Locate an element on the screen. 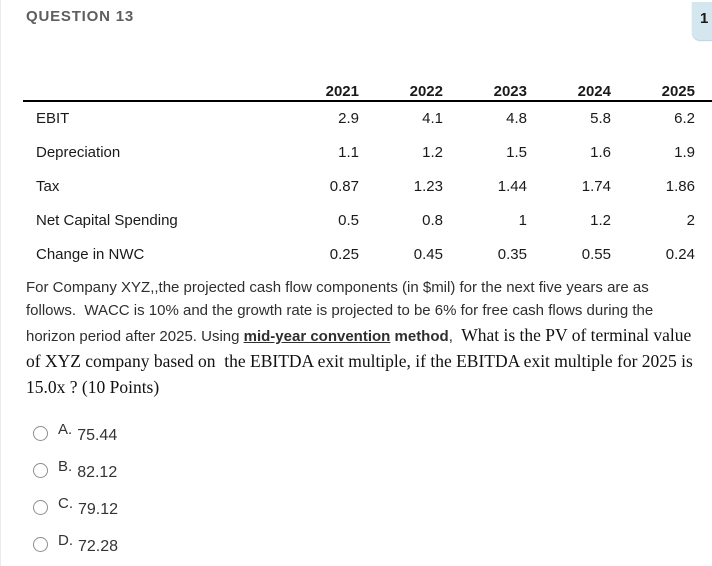 The height and width of the screenshot is (566, 712). row-label: Net Capital Spending is located at coordinates (107, 220).